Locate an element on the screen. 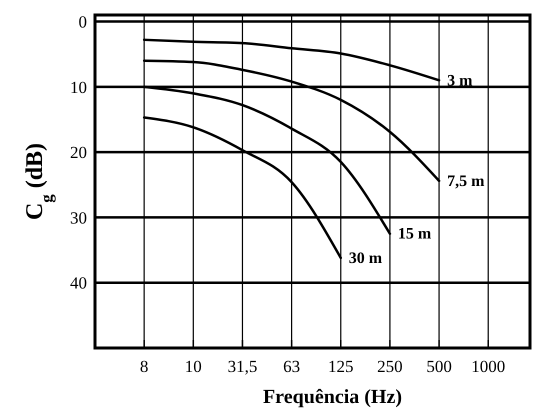  x-tick-label: 63 is located at coordinates (291, 366).